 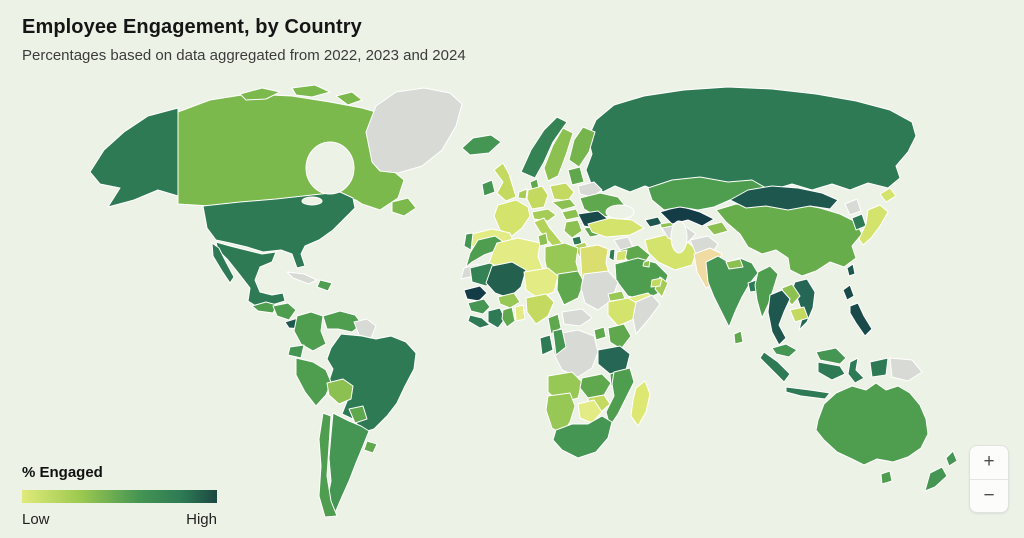 I want to click on country-baltics, so click(x=576, y=176).